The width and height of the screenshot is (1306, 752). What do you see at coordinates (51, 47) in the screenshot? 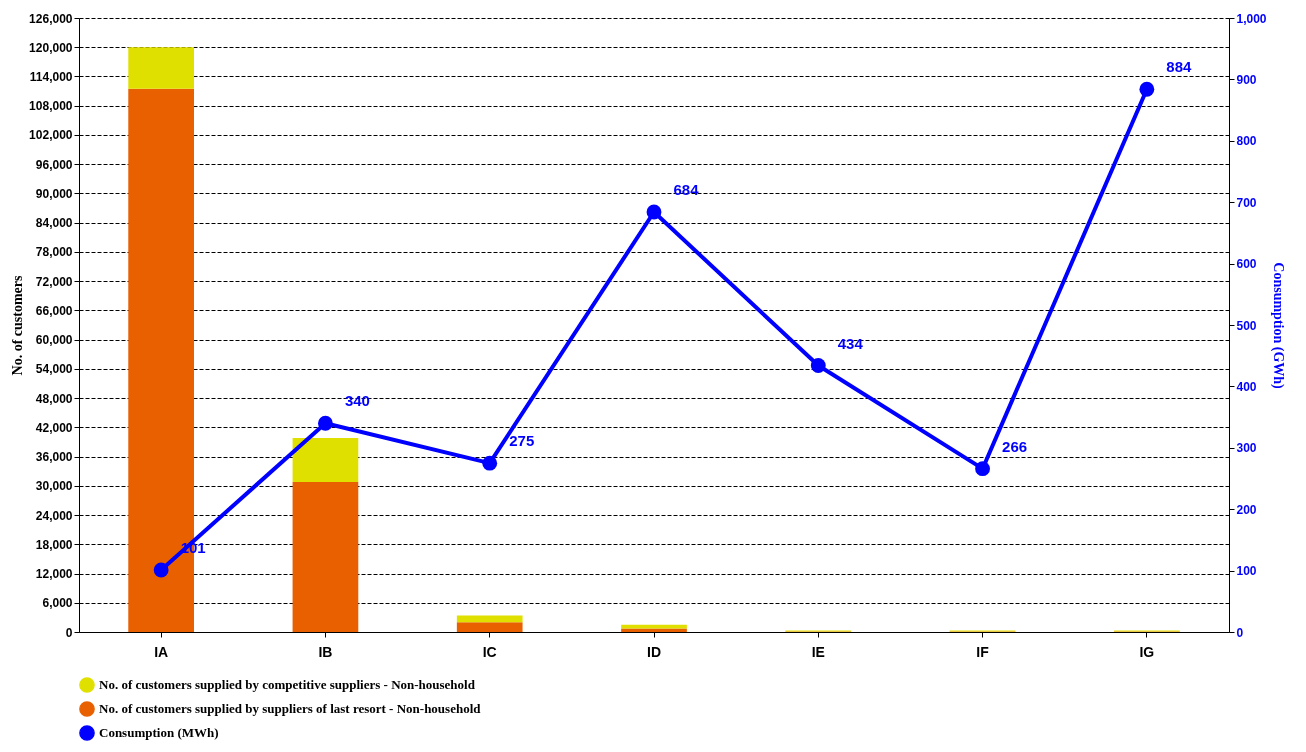
I see `y-tick-label: 120,000` at bounding box center [51, 47].